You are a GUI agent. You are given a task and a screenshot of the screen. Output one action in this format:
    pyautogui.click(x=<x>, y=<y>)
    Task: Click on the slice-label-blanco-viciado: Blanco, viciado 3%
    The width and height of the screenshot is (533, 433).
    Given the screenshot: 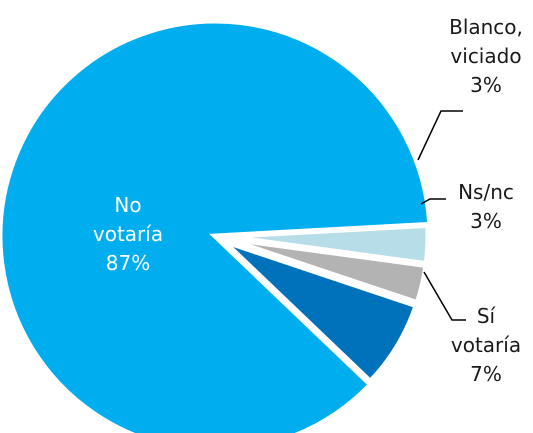 What is the action you would take?
    pyautogui.click(x=486, y=56)
    